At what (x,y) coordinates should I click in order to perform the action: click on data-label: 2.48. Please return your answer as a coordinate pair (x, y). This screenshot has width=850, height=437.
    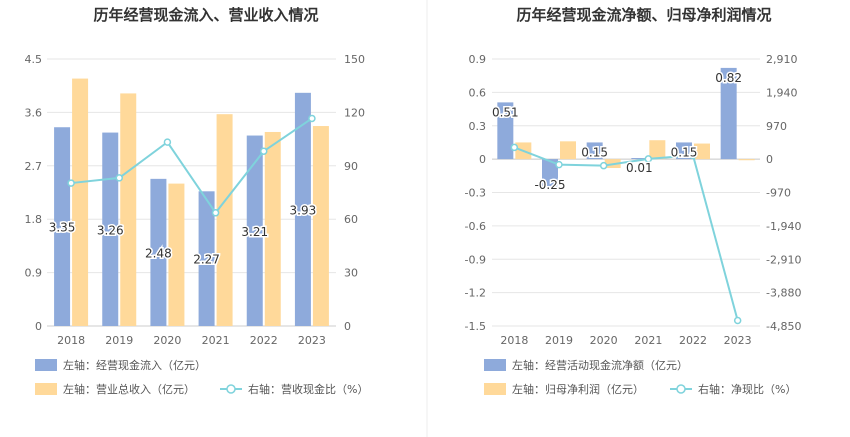
    Looking at the image, I should click on (158, 253).